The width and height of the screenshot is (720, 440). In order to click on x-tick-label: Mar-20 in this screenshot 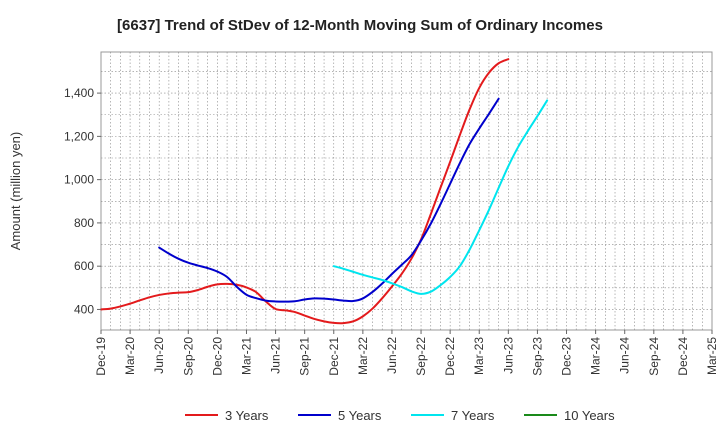, I will do `click(130, 356)`.